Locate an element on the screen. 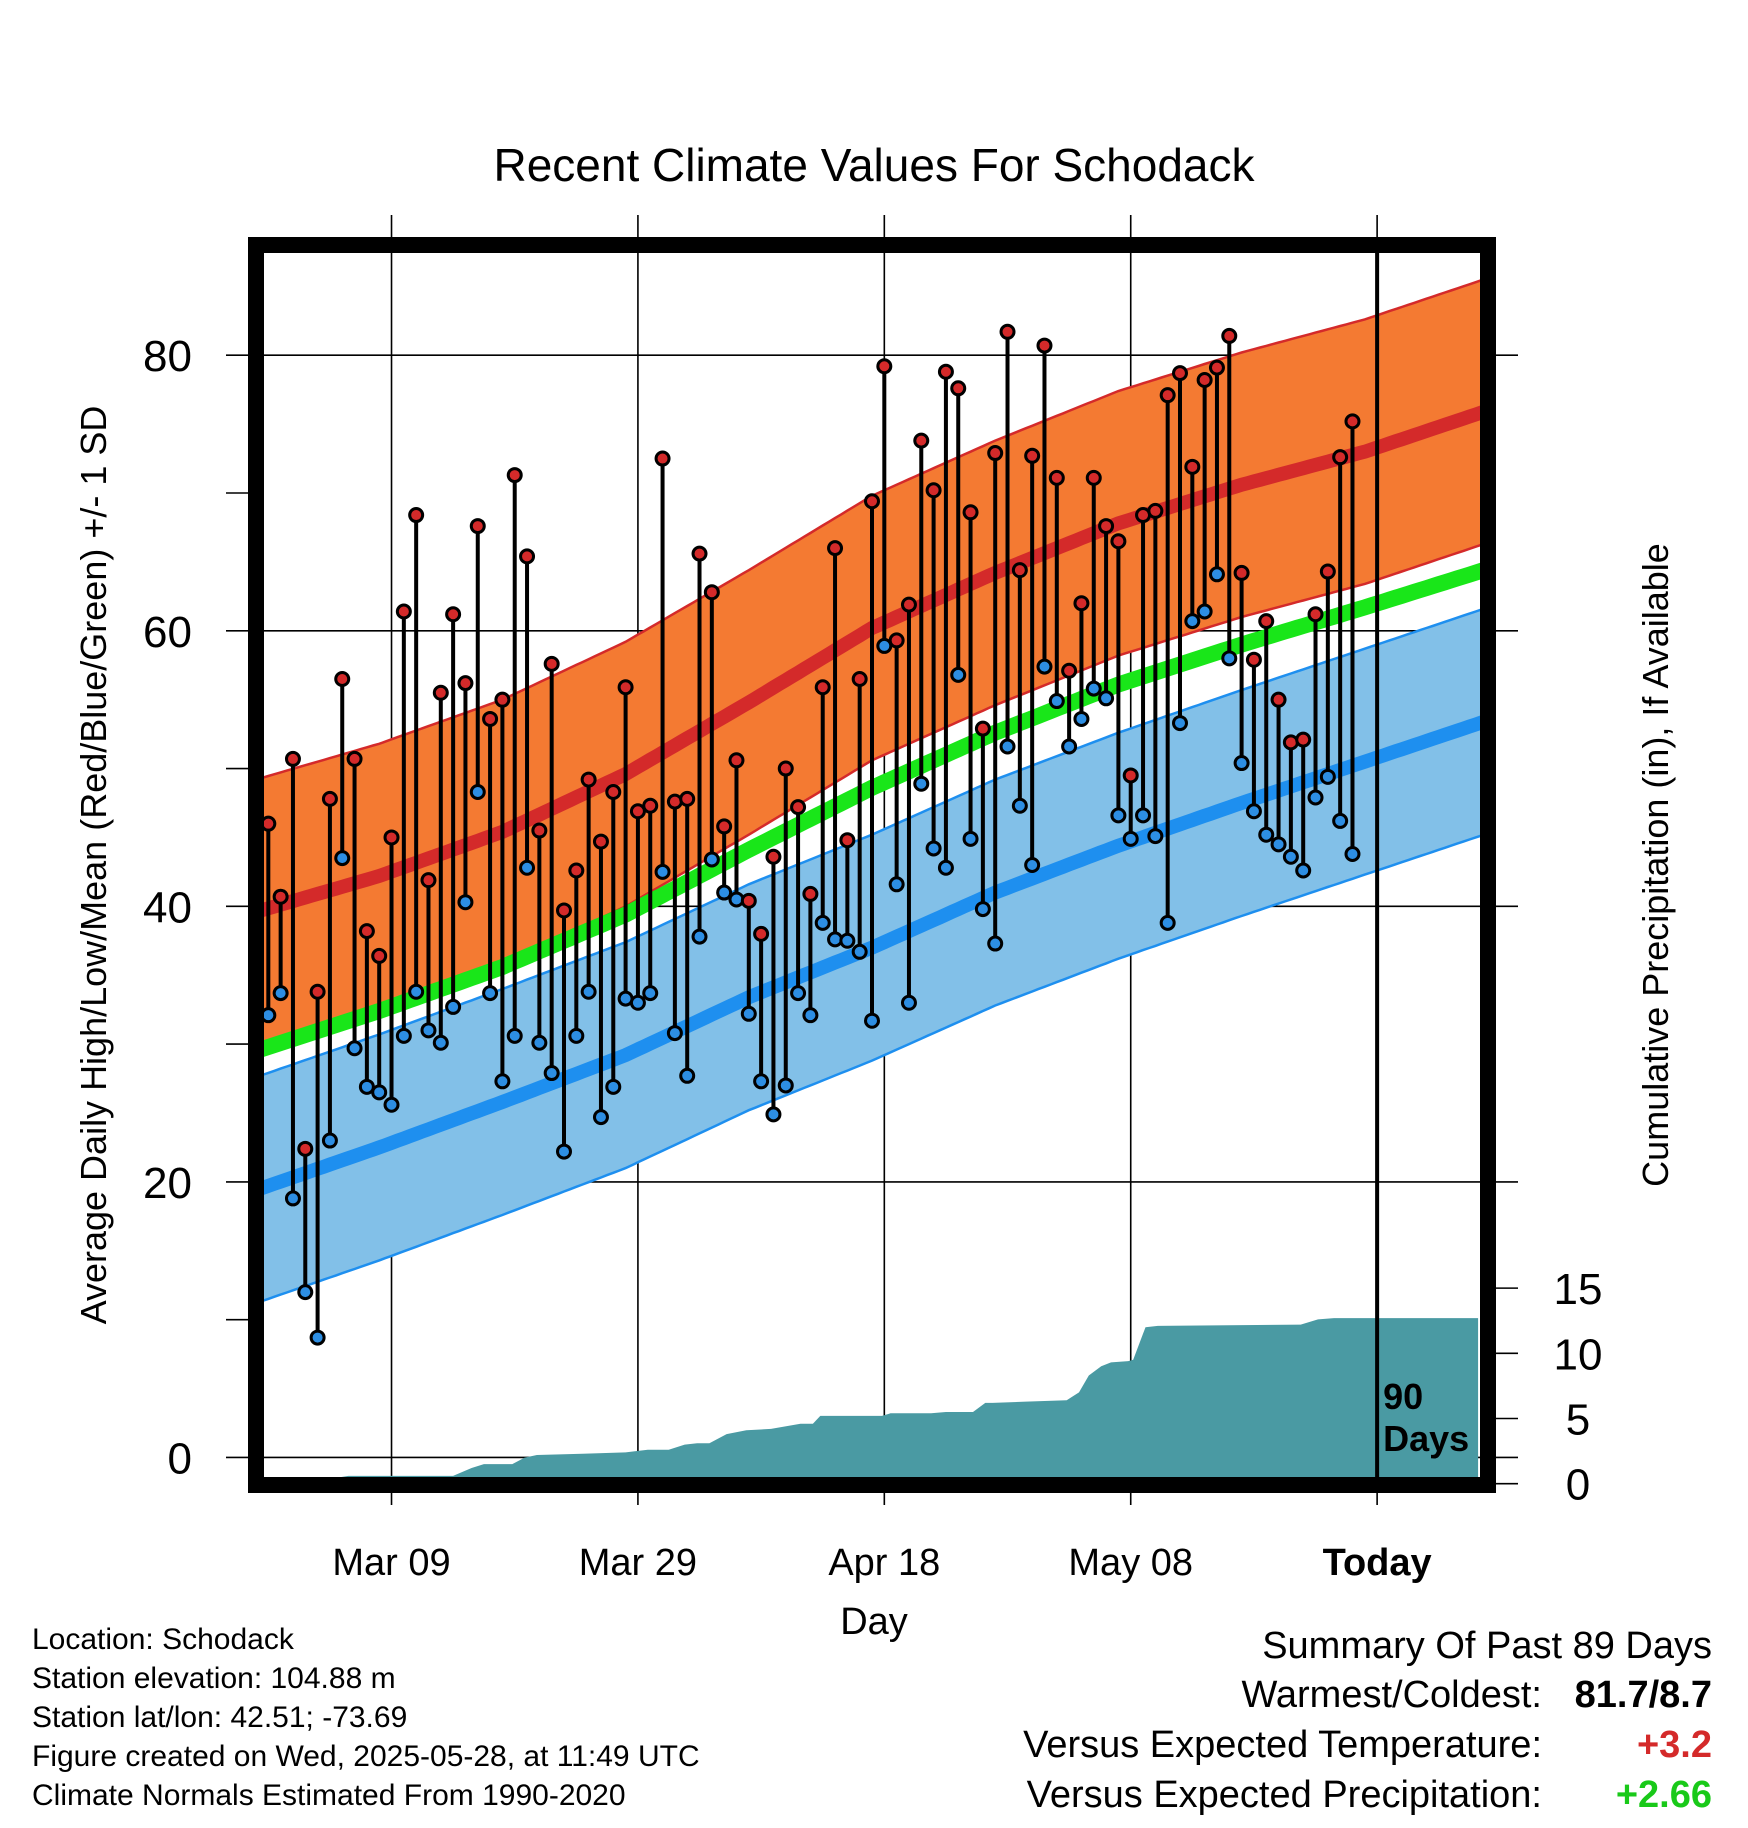  normals-note: Climate Normals Estimated From 1990-2020 is located at coordinates (329, 1795).